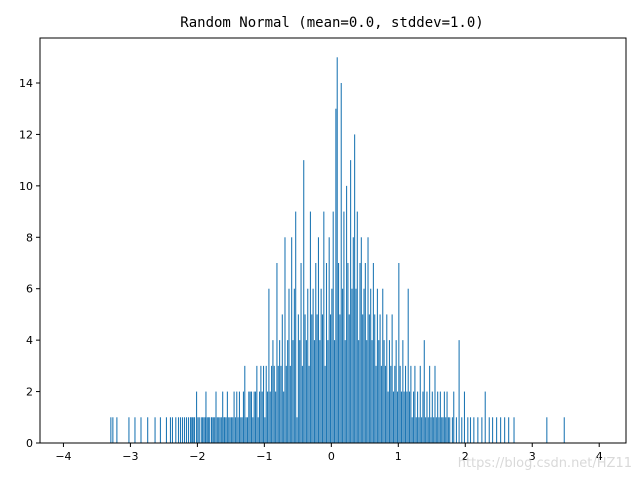 Image resolution: width=640 pixels, height=480 pixels. I want to click on y-tick-label: 8, so click(29, 237).